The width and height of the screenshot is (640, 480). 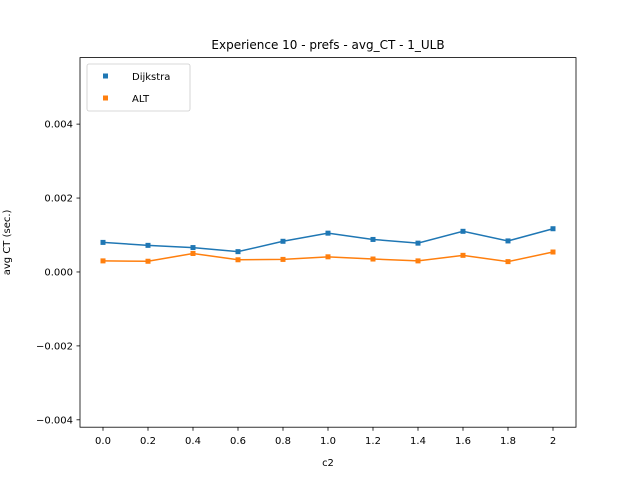 I want to click on y-tick-label: −0.002, so click(x=54, y=346).